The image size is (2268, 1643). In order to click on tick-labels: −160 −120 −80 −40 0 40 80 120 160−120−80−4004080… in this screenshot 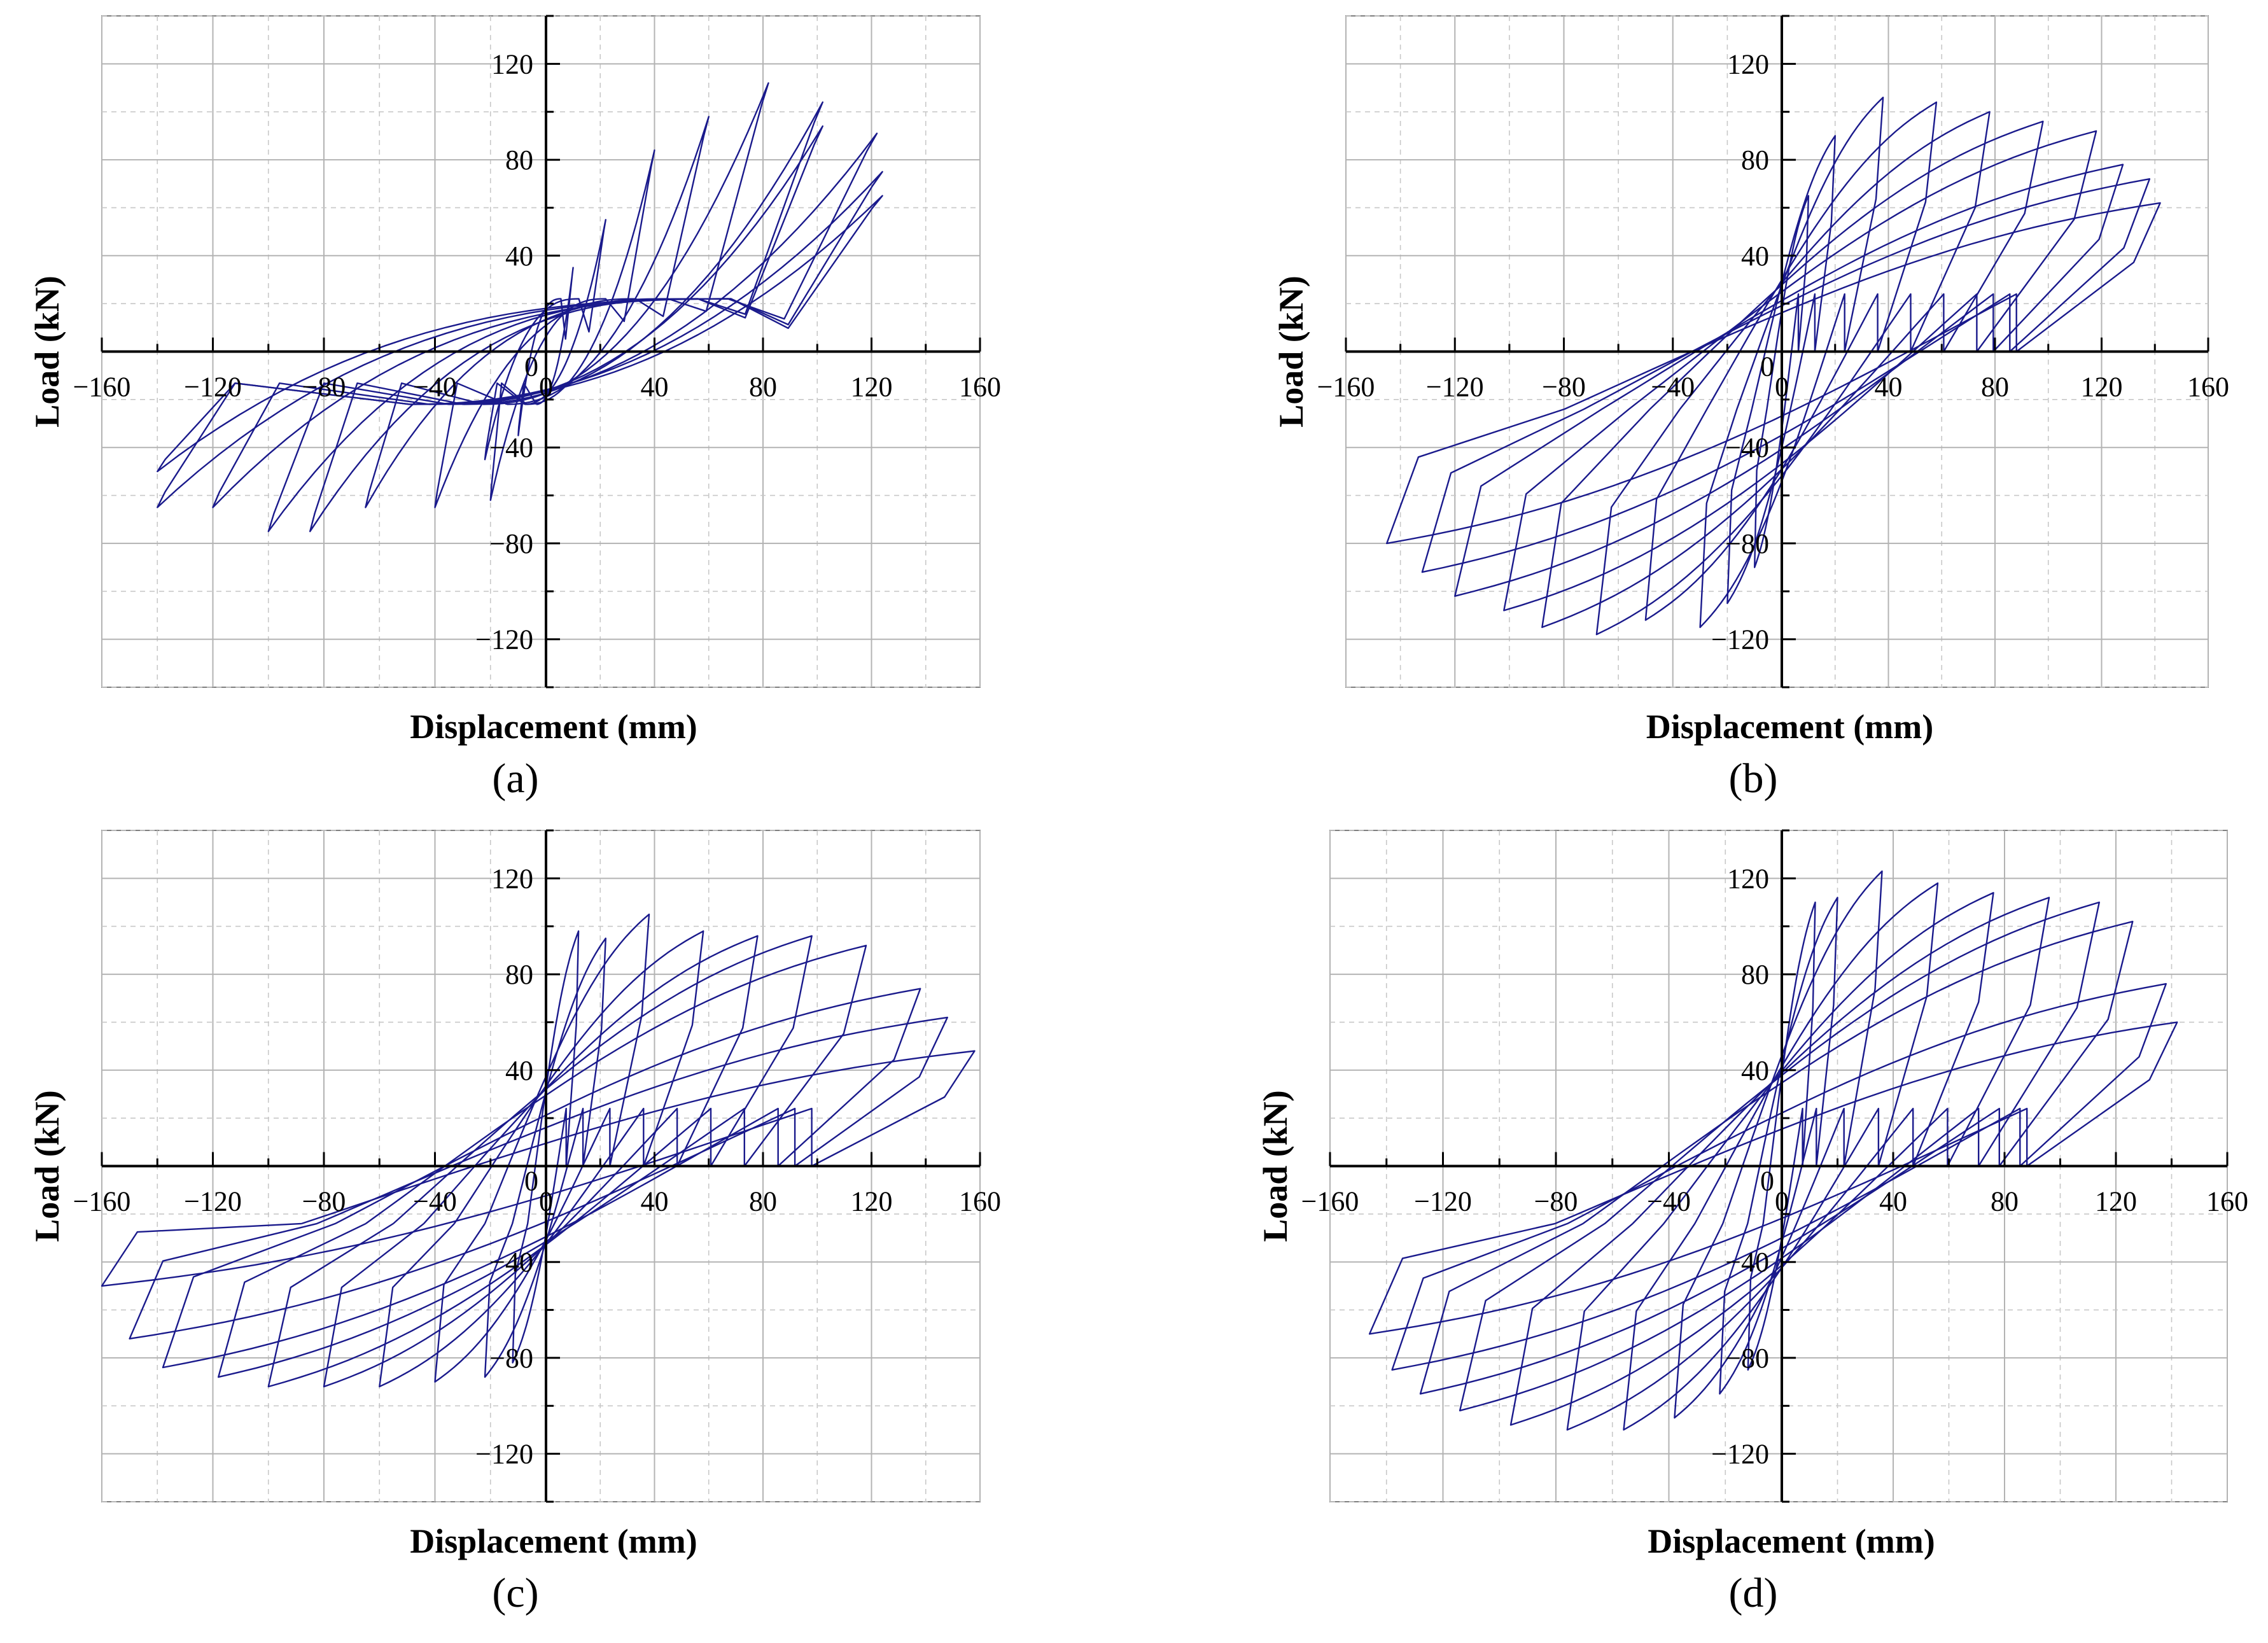, I will do `click(1773, 351)`.